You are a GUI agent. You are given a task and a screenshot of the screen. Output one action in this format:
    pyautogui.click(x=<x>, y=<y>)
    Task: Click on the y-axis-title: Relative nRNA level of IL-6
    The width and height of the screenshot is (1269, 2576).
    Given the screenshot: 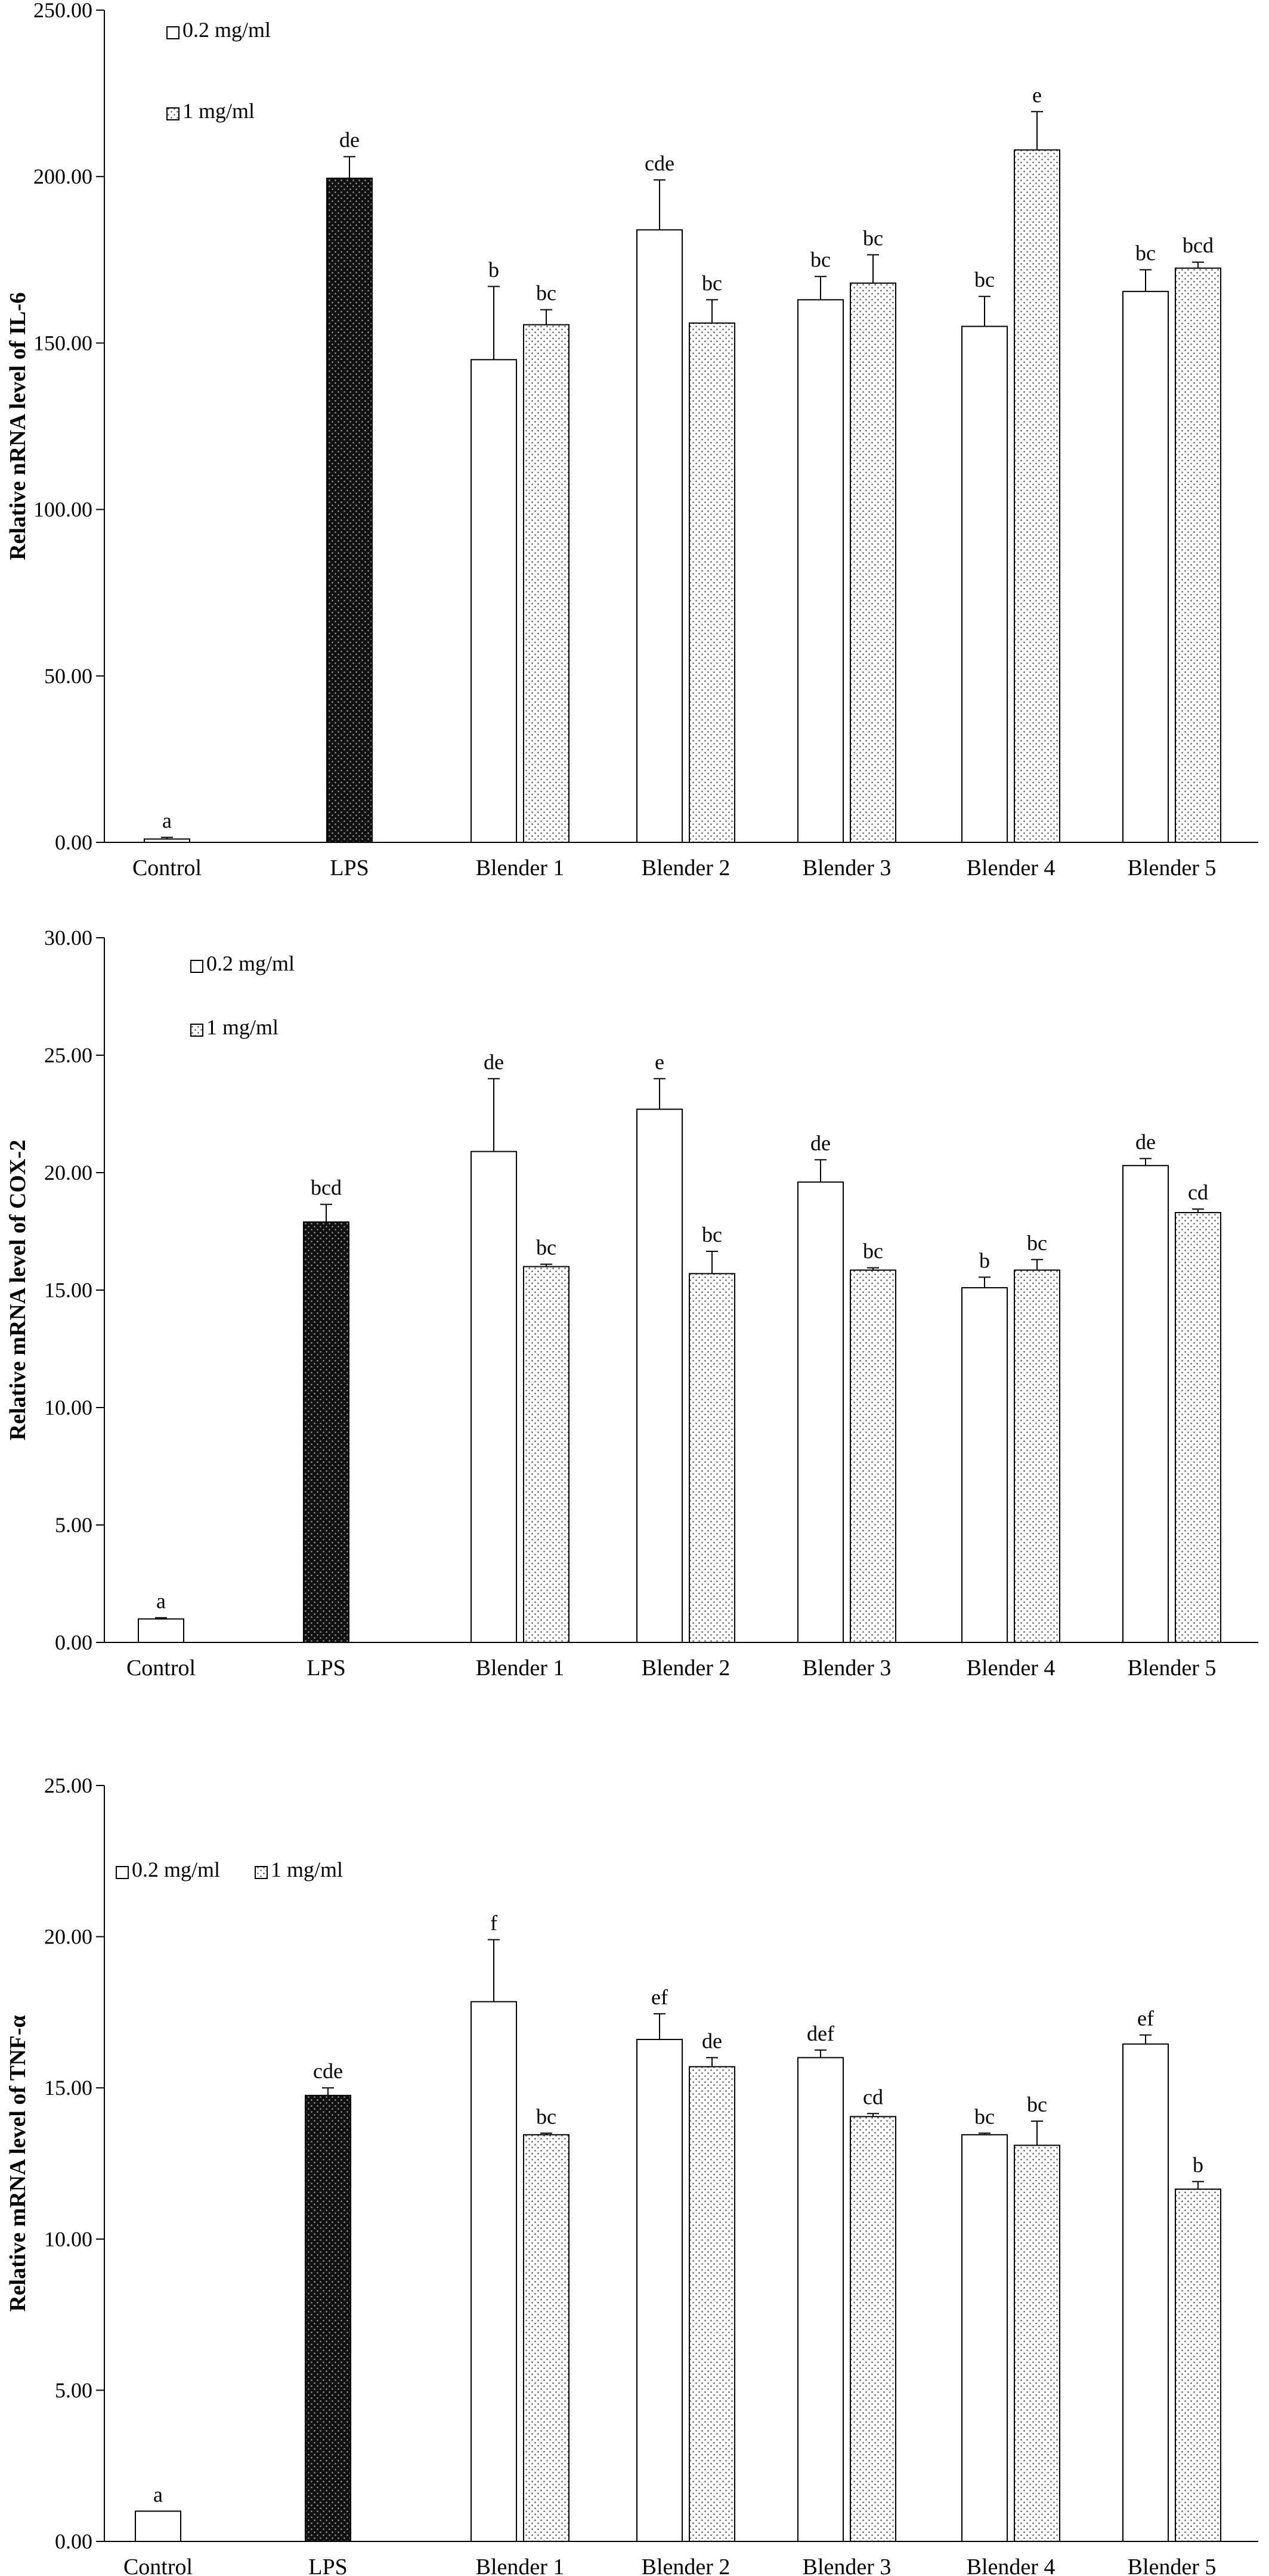 What is the action you would take?
    pyautogui.click(x=17, y=426)
    